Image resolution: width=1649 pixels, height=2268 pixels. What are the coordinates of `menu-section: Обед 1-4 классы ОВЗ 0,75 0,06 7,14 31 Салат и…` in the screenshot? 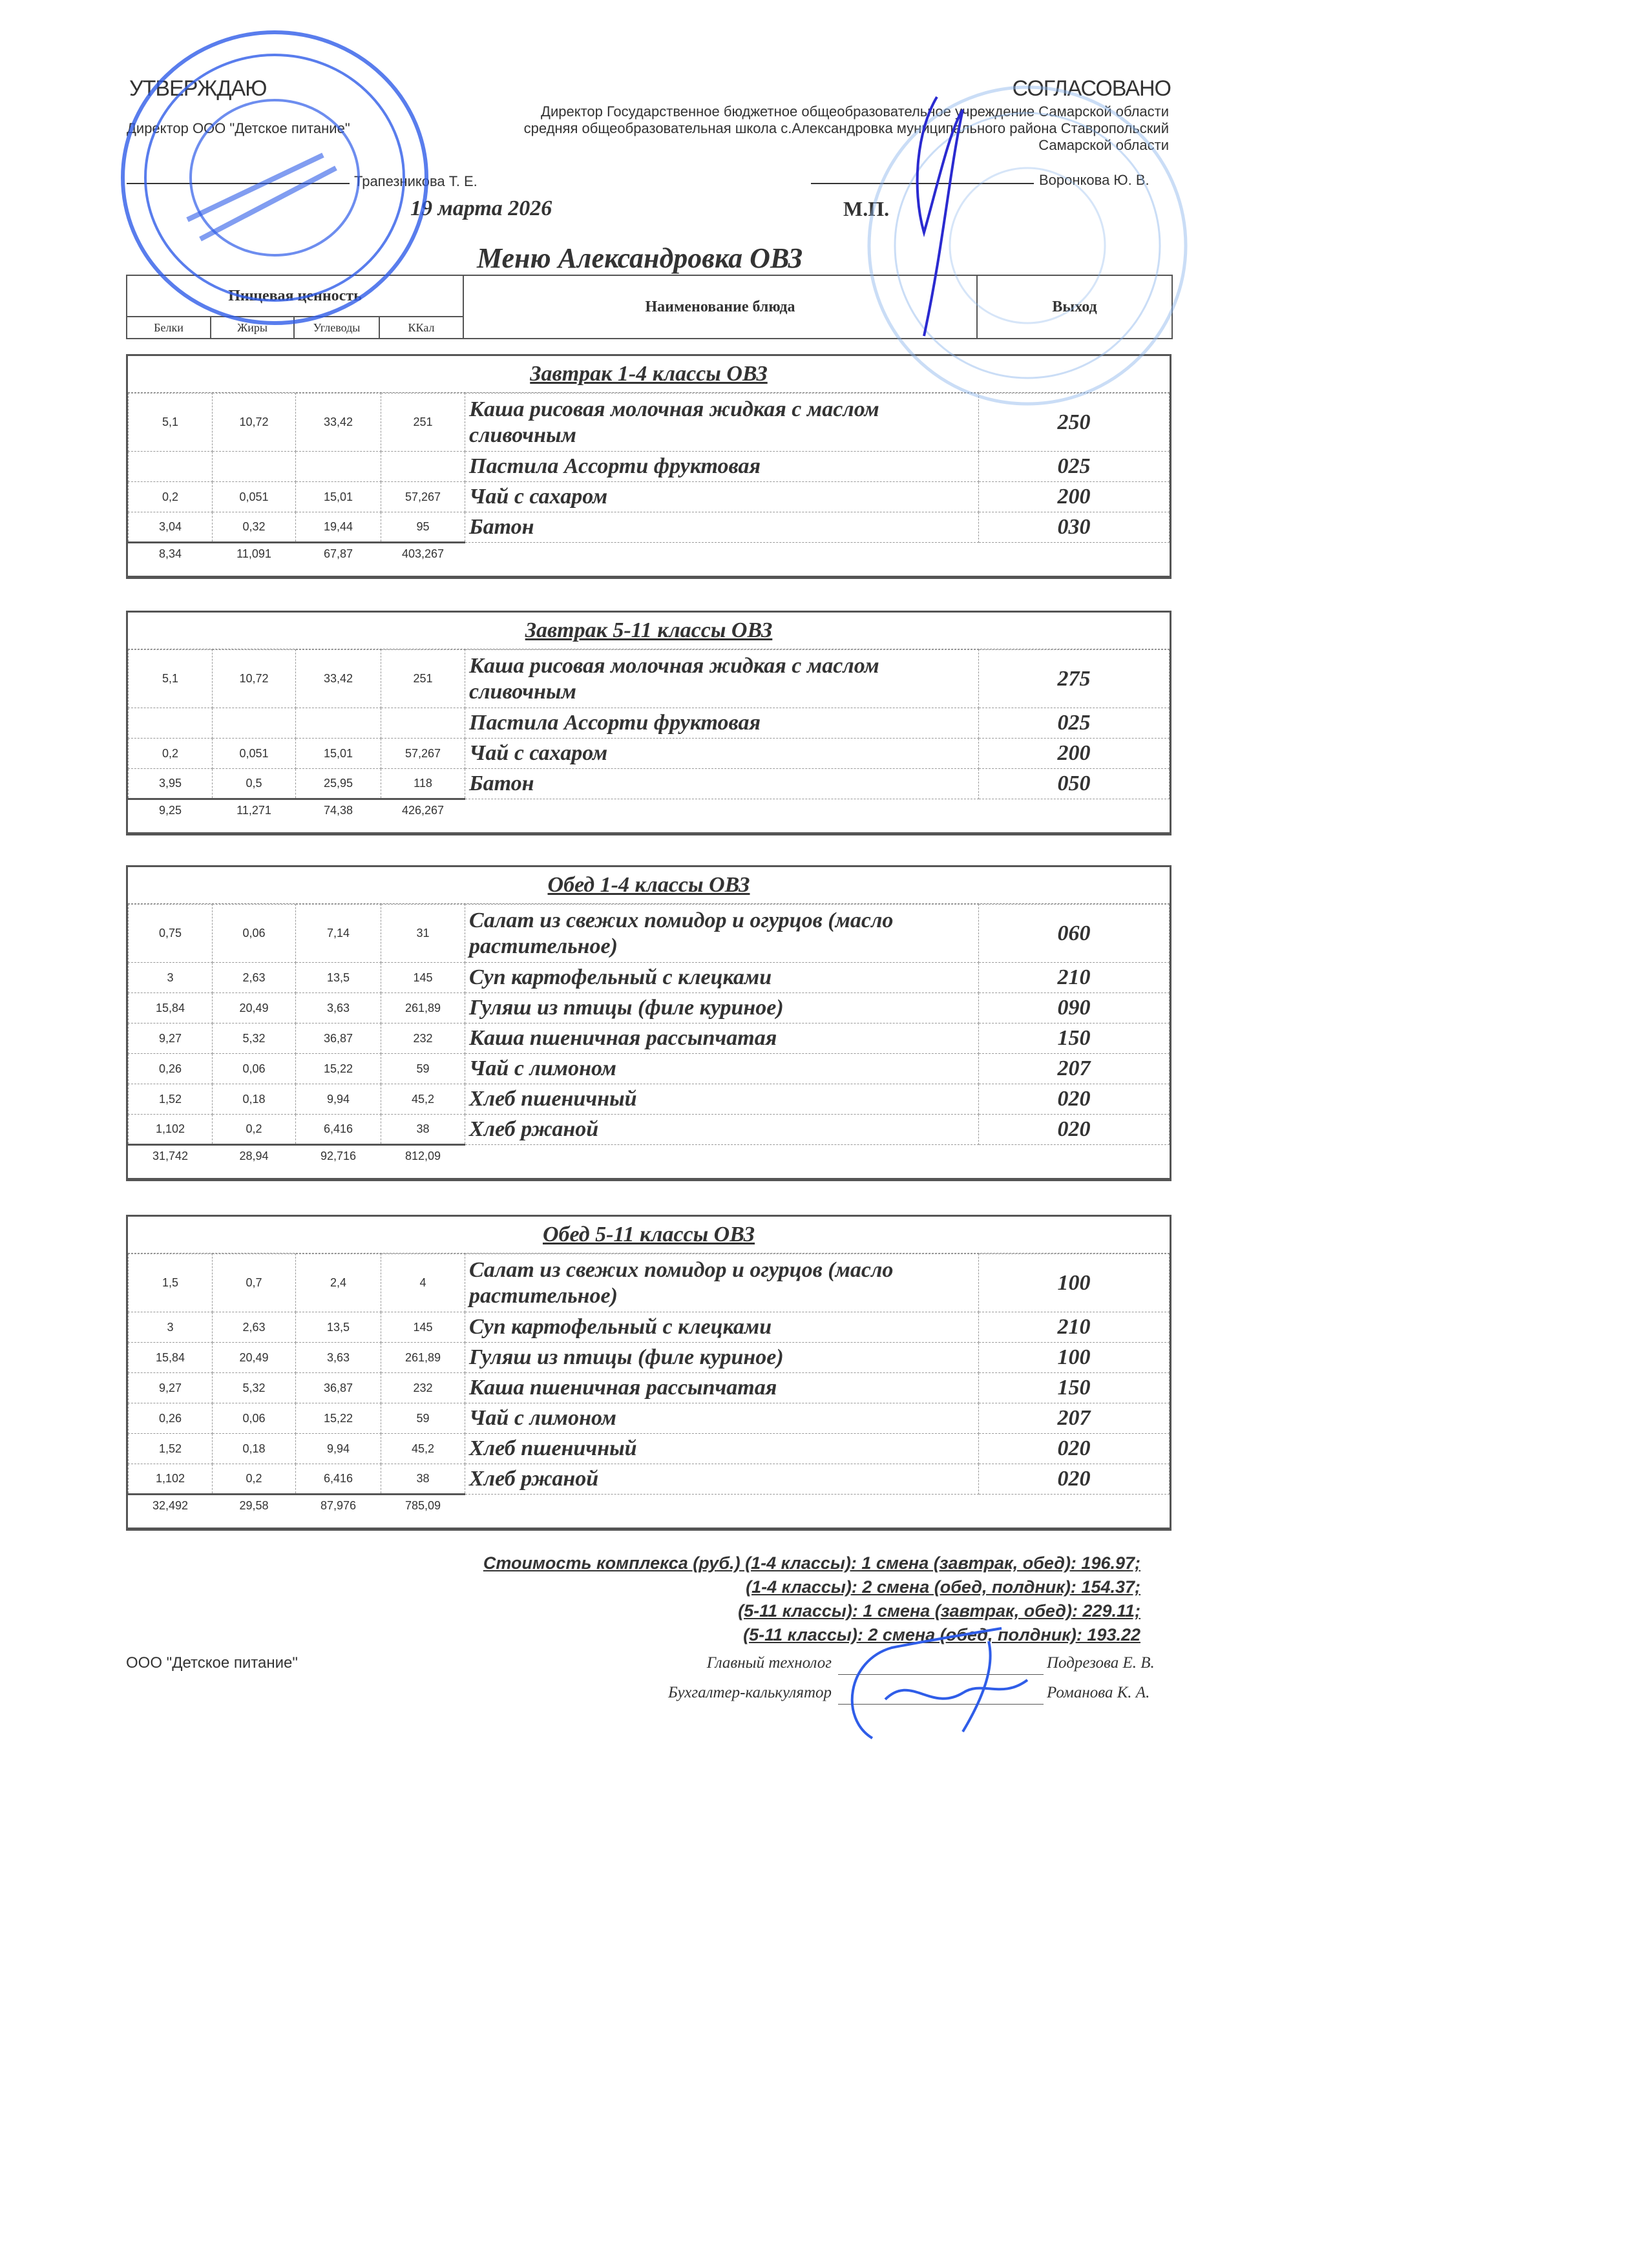 It's located at (649, 1023).